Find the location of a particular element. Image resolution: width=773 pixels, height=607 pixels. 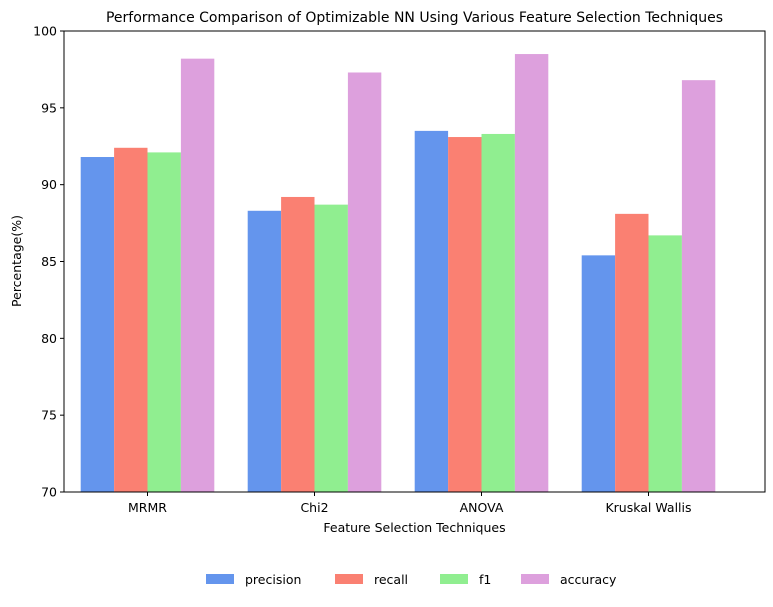

legend-label-accuracy: accuracy is located at coordinates (588, 579).